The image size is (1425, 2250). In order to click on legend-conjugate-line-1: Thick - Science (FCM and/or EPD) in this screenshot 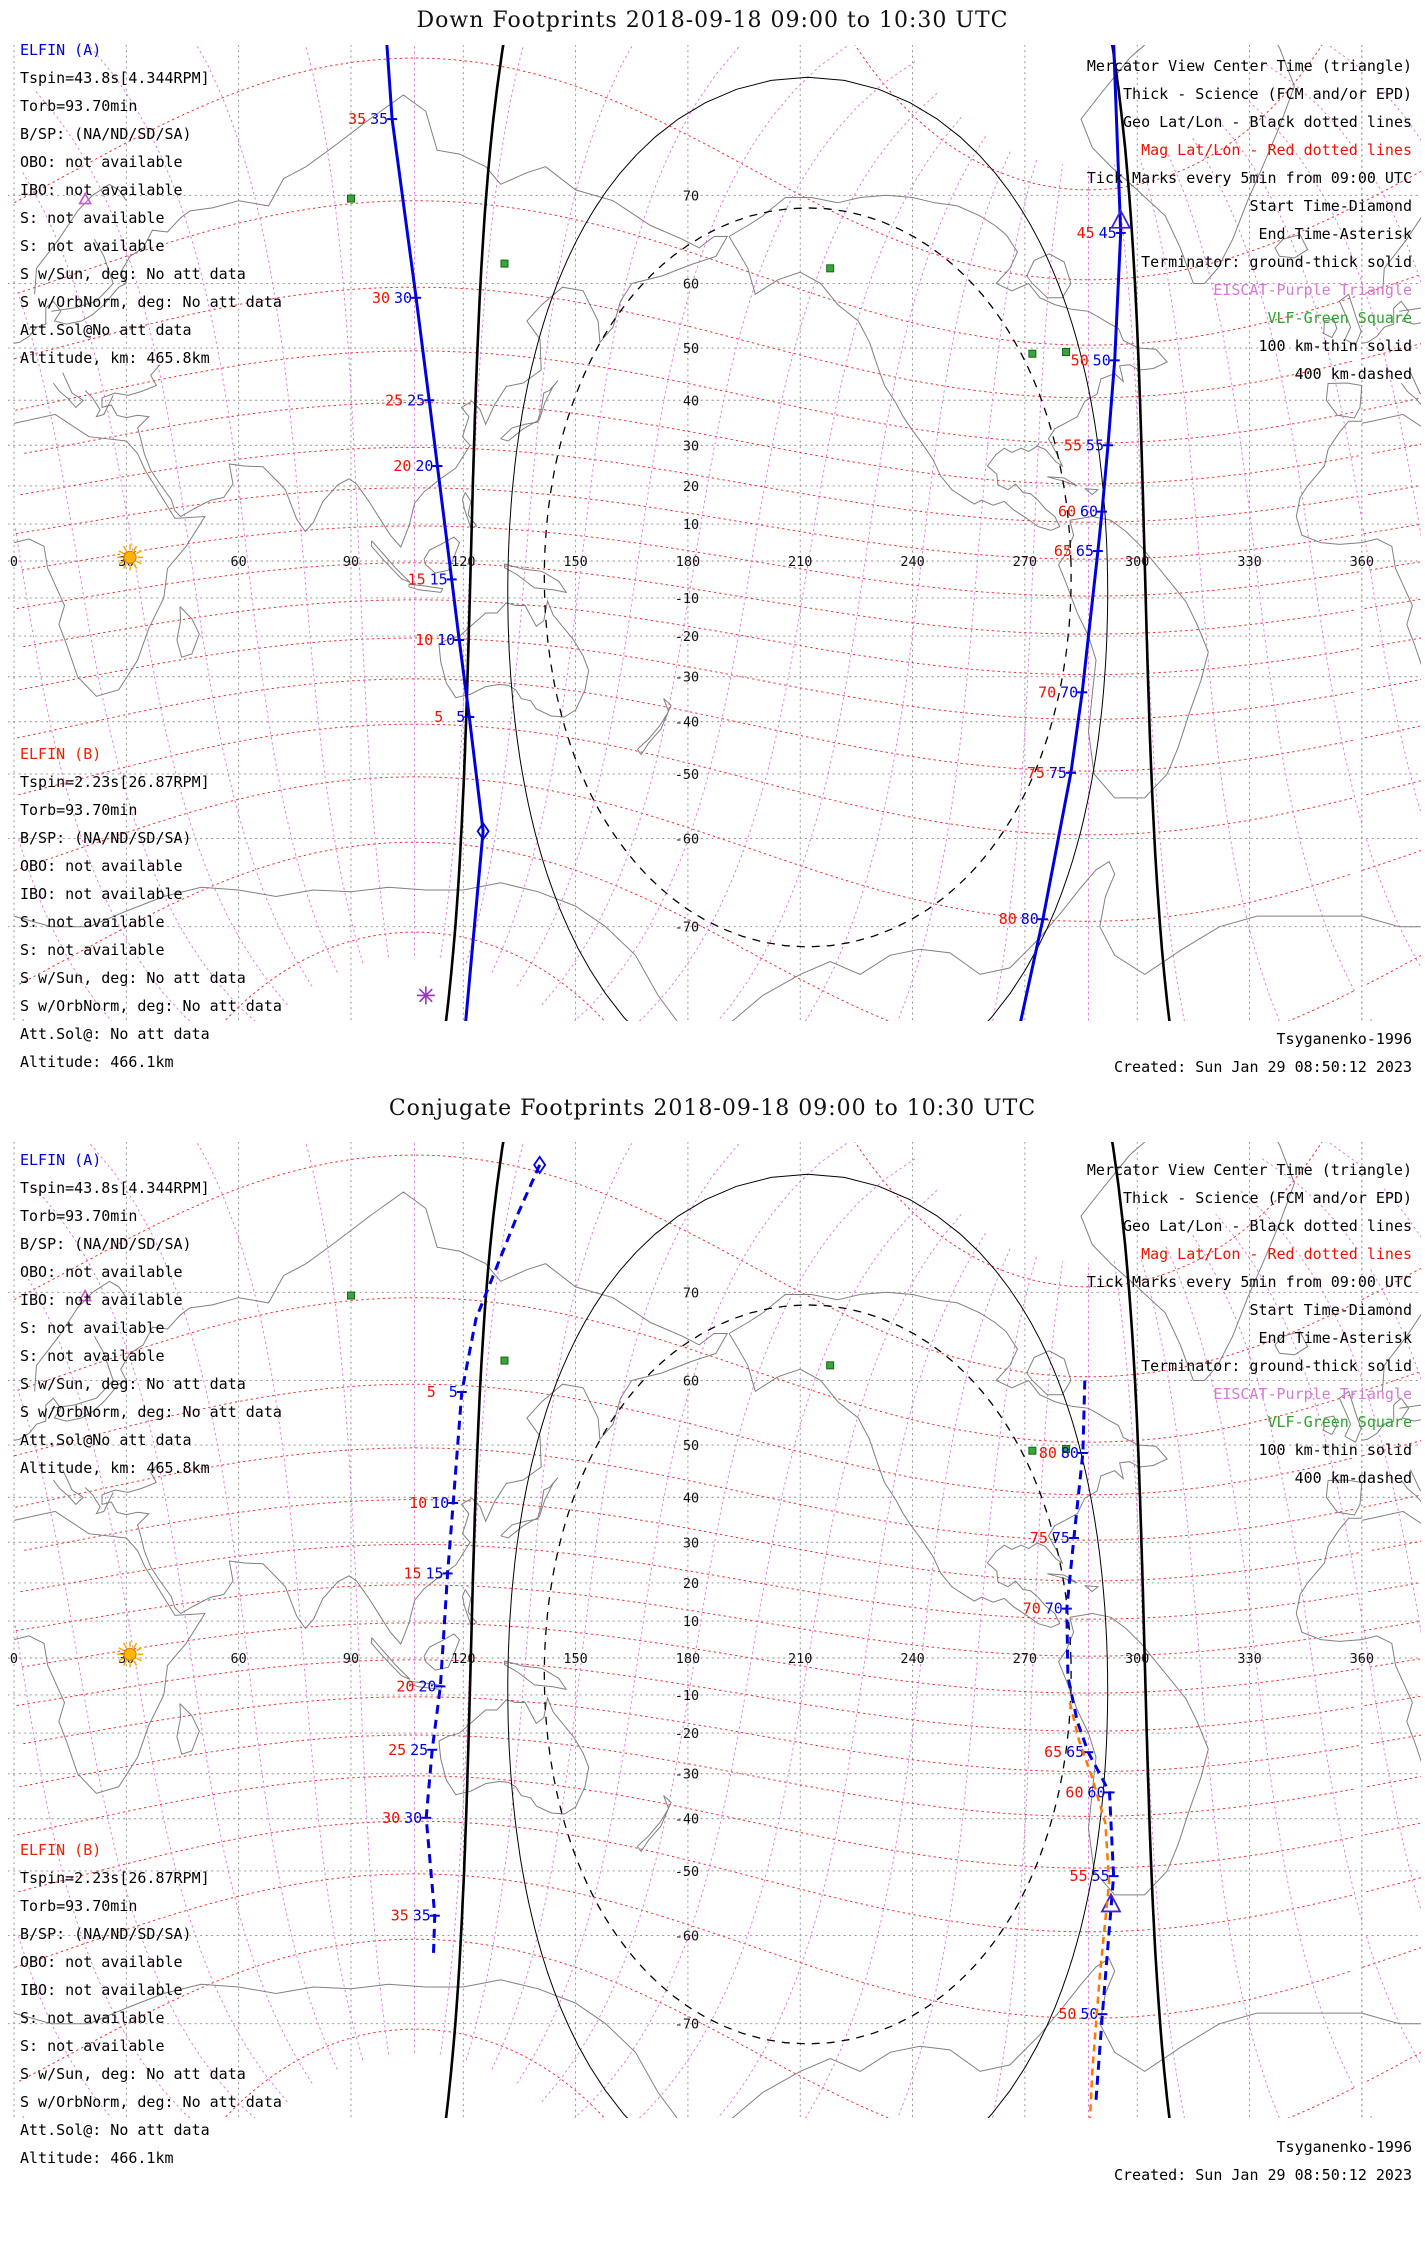, I will do `click(1267, 1198)`.